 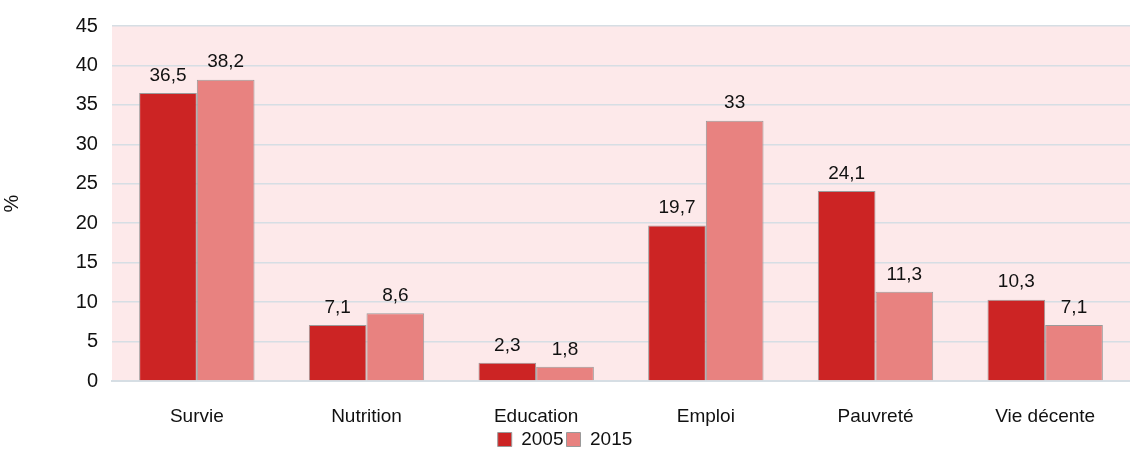 What do you see at coordinates (1045, 415) in the screenshot?
I see `x-tick-label: Vie décente` at bounding box center [1045, 415].